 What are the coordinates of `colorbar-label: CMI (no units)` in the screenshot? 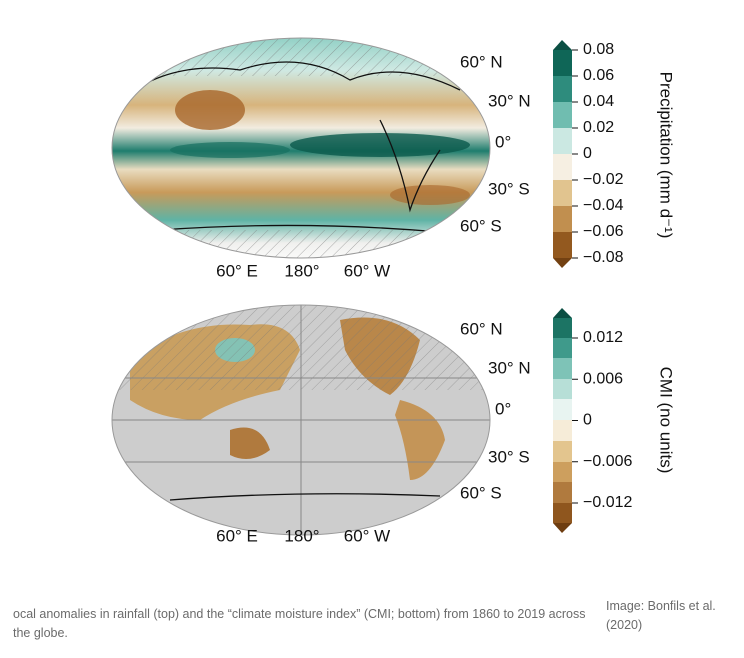 It's located at (666, 420).